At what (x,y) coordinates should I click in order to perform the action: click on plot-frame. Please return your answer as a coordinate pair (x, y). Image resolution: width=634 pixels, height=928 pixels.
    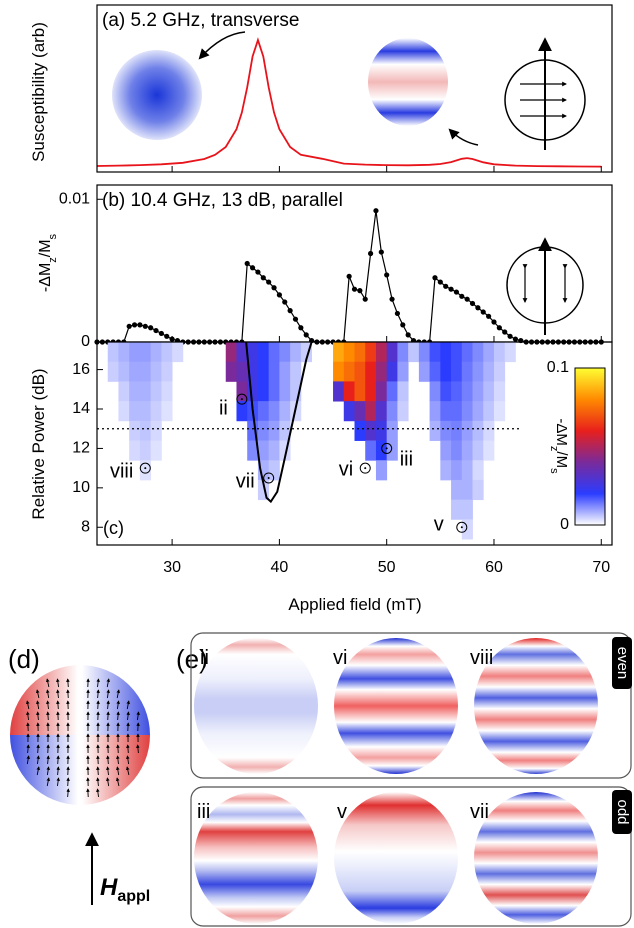
    Looking at the image, I should click on (354, 88).